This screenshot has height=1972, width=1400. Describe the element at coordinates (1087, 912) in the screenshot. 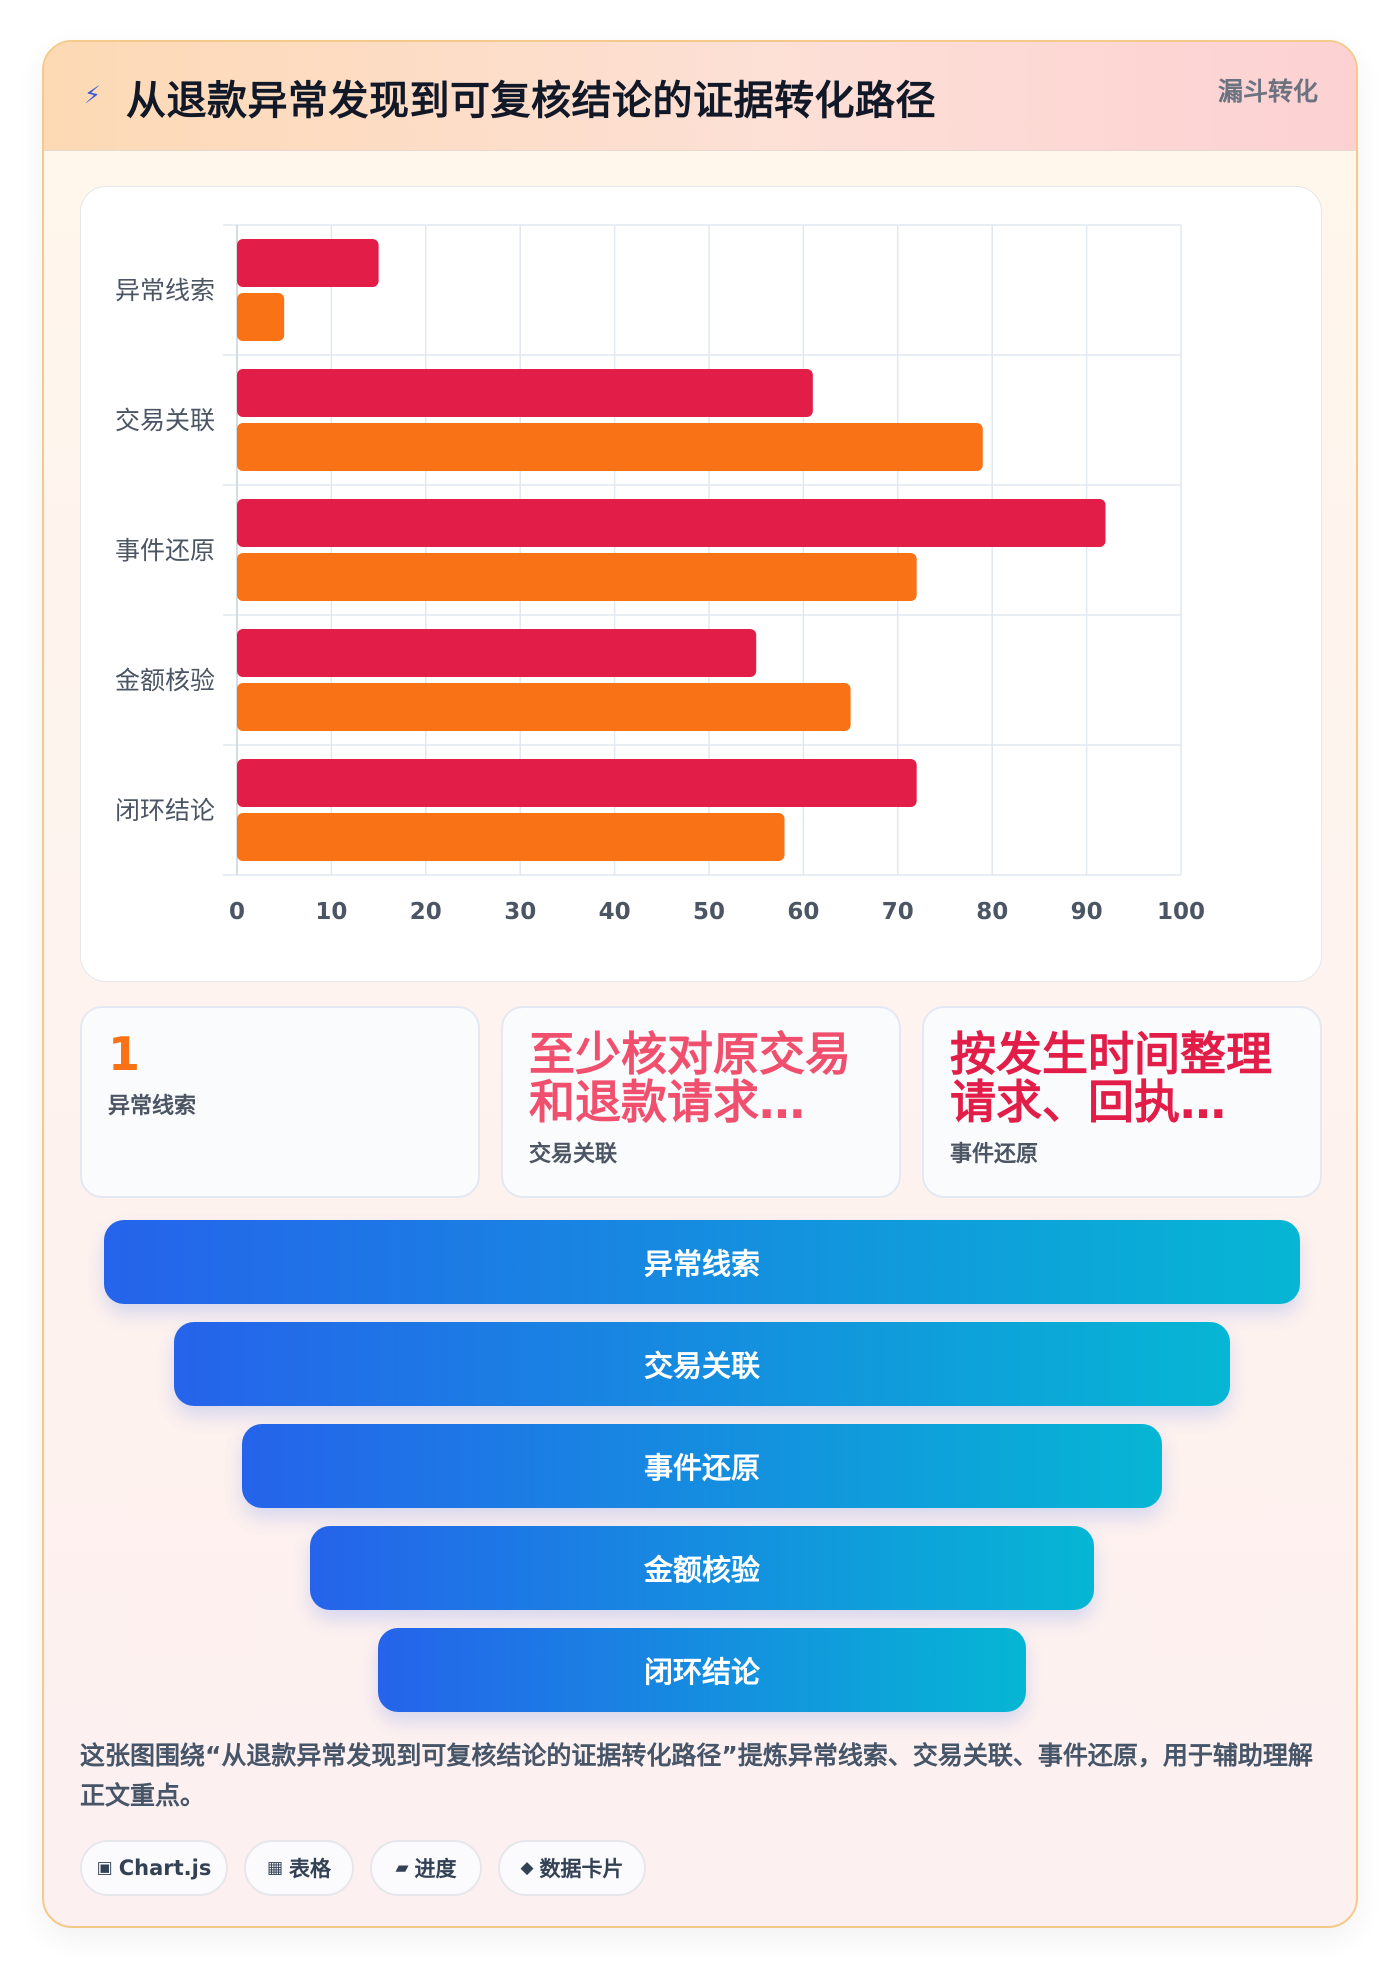

I see `x-tick-label: 90` at that location.